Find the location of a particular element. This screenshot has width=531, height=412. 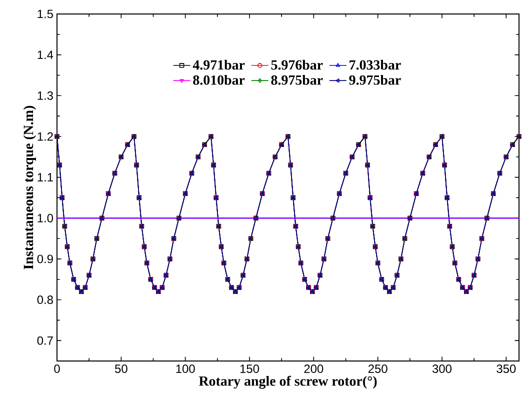

y-tick-label: 1.3 is located at coordinates (45, 95).